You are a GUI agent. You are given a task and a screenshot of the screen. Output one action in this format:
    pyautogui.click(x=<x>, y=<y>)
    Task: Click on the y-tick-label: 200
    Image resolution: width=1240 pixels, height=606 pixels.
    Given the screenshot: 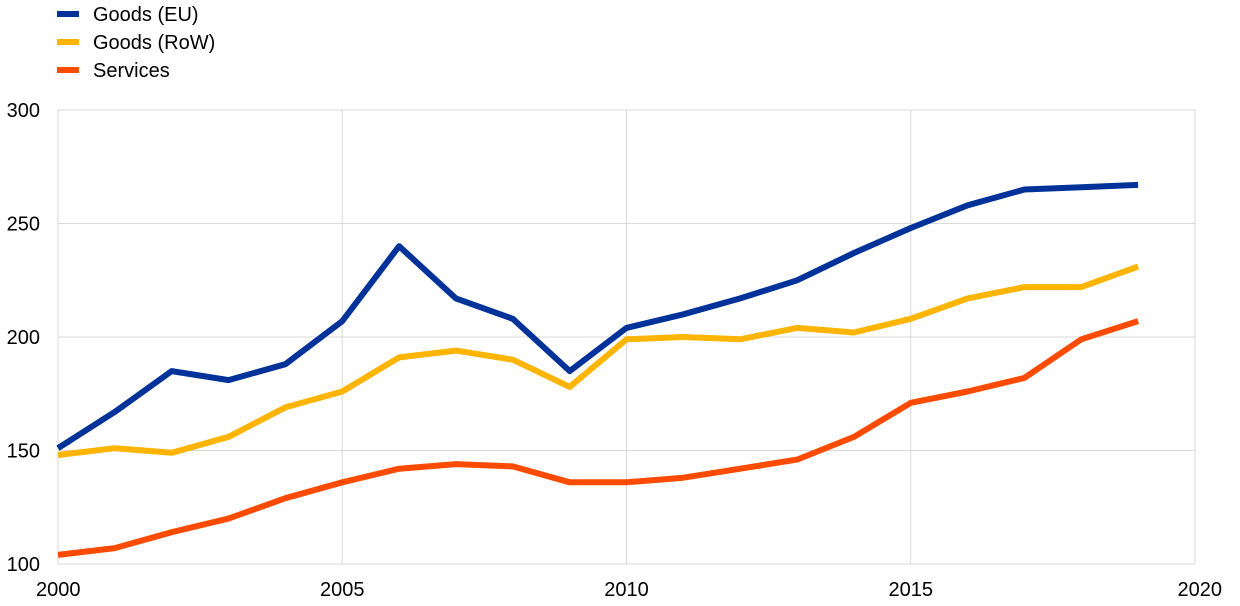 What is the action you would take?
    pyautogui.click(x=23, y=338)
    